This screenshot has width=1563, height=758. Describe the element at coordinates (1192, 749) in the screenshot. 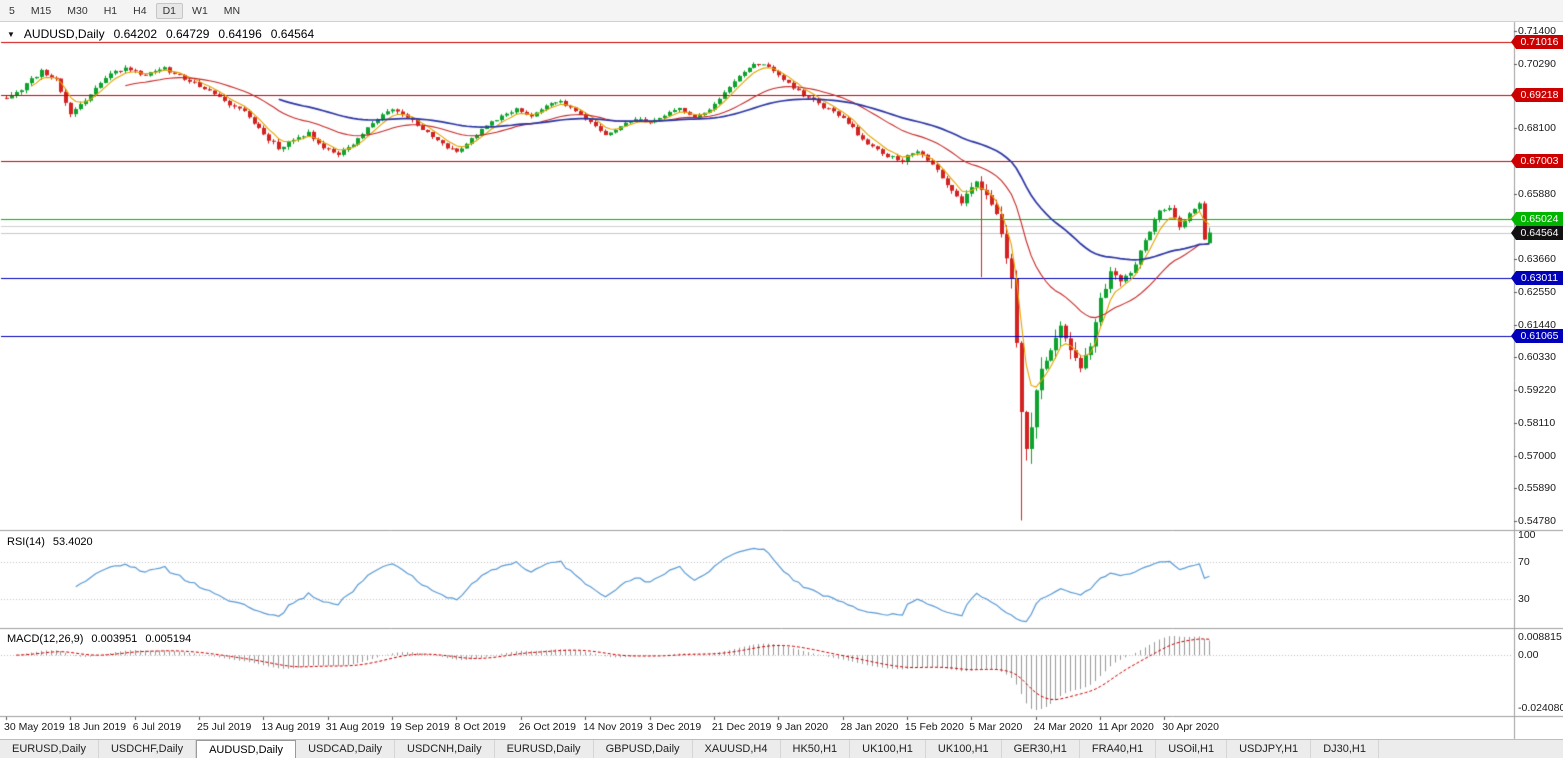

I see `tab-13-usoil-h1: USOil,H1` at that location.